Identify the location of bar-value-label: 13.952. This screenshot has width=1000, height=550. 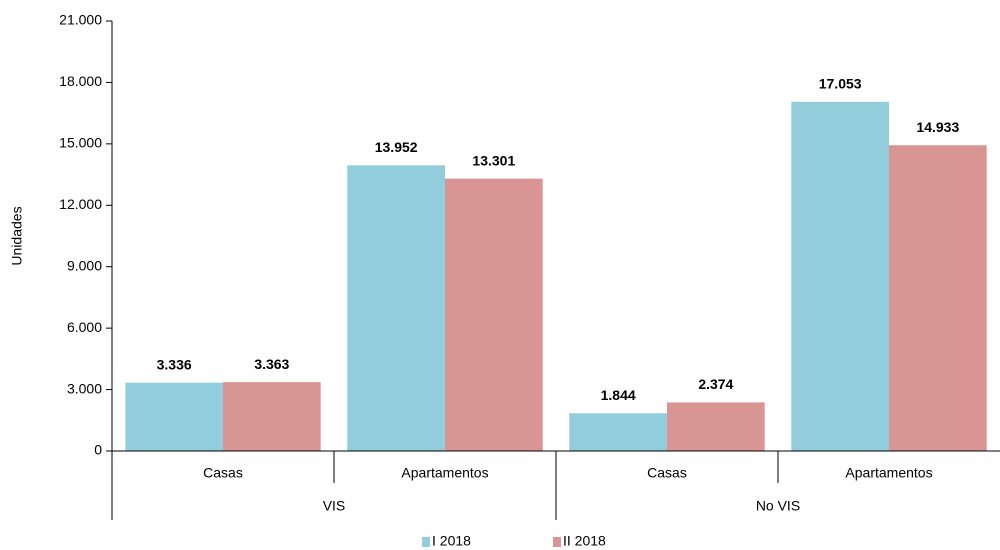
(396, 147).